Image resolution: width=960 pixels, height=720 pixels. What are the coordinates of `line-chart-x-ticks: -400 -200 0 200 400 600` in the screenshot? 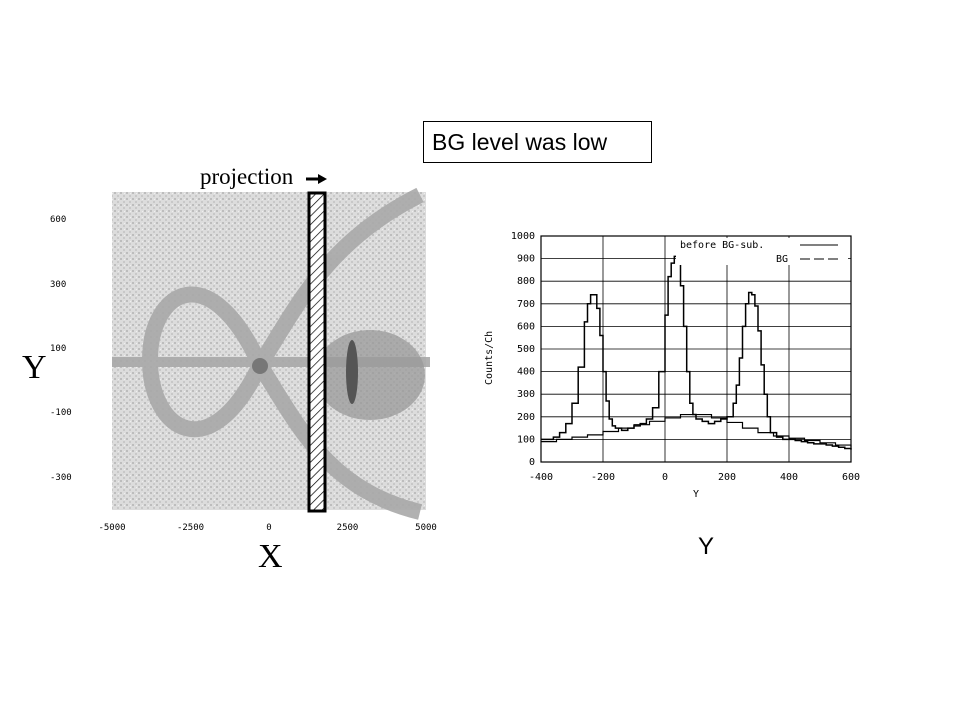 It's located at (694, 477).